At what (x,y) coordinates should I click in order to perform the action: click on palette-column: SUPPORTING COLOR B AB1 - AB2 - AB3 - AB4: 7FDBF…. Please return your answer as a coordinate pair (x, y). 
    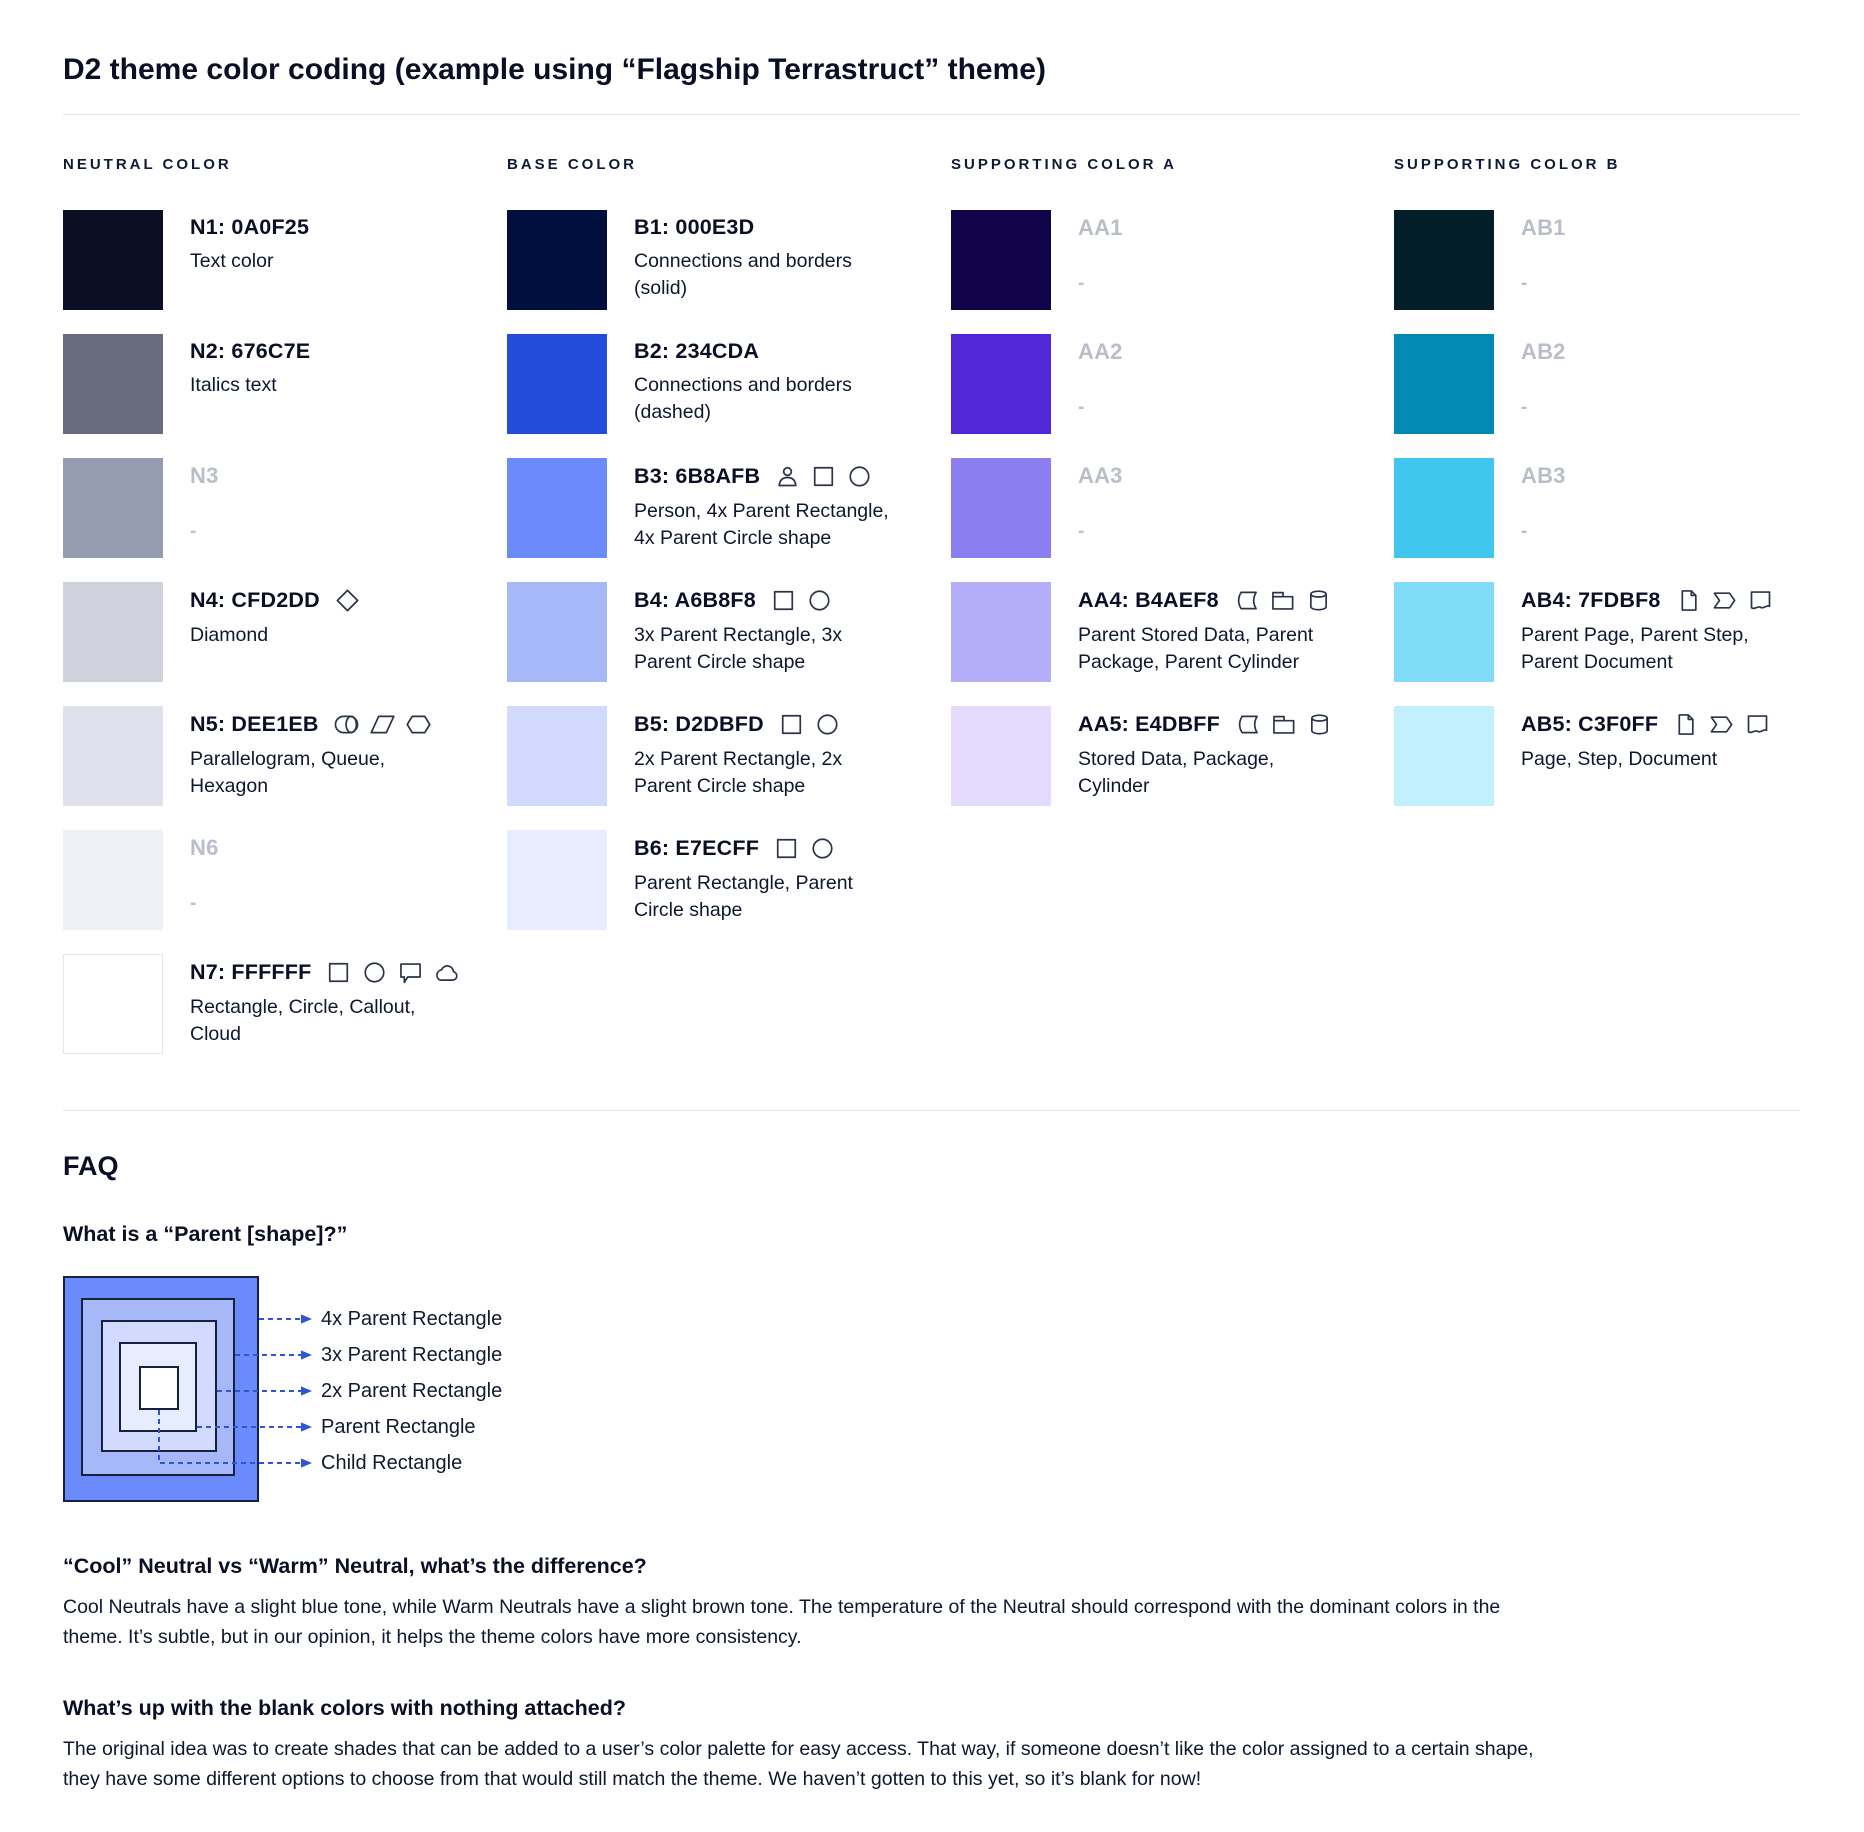
    Looking at the image, I should click on (1597, 617).